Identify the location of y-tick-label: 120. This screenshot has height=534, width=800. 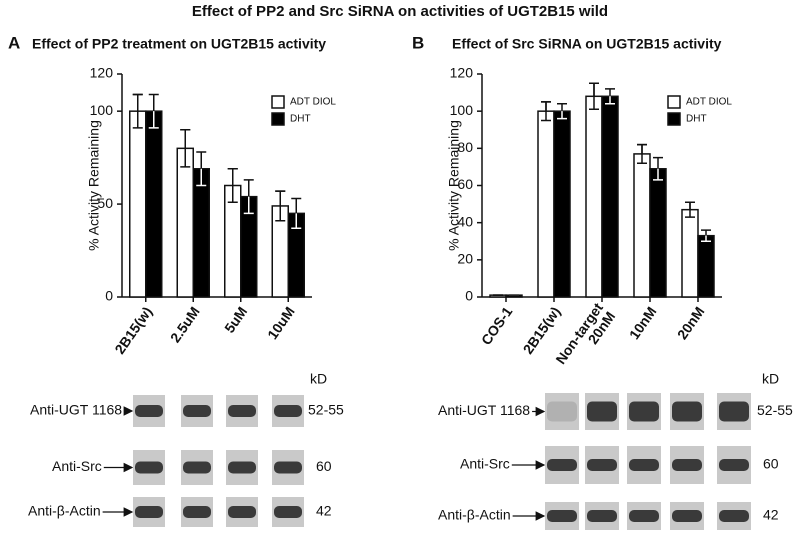
(462, 73).